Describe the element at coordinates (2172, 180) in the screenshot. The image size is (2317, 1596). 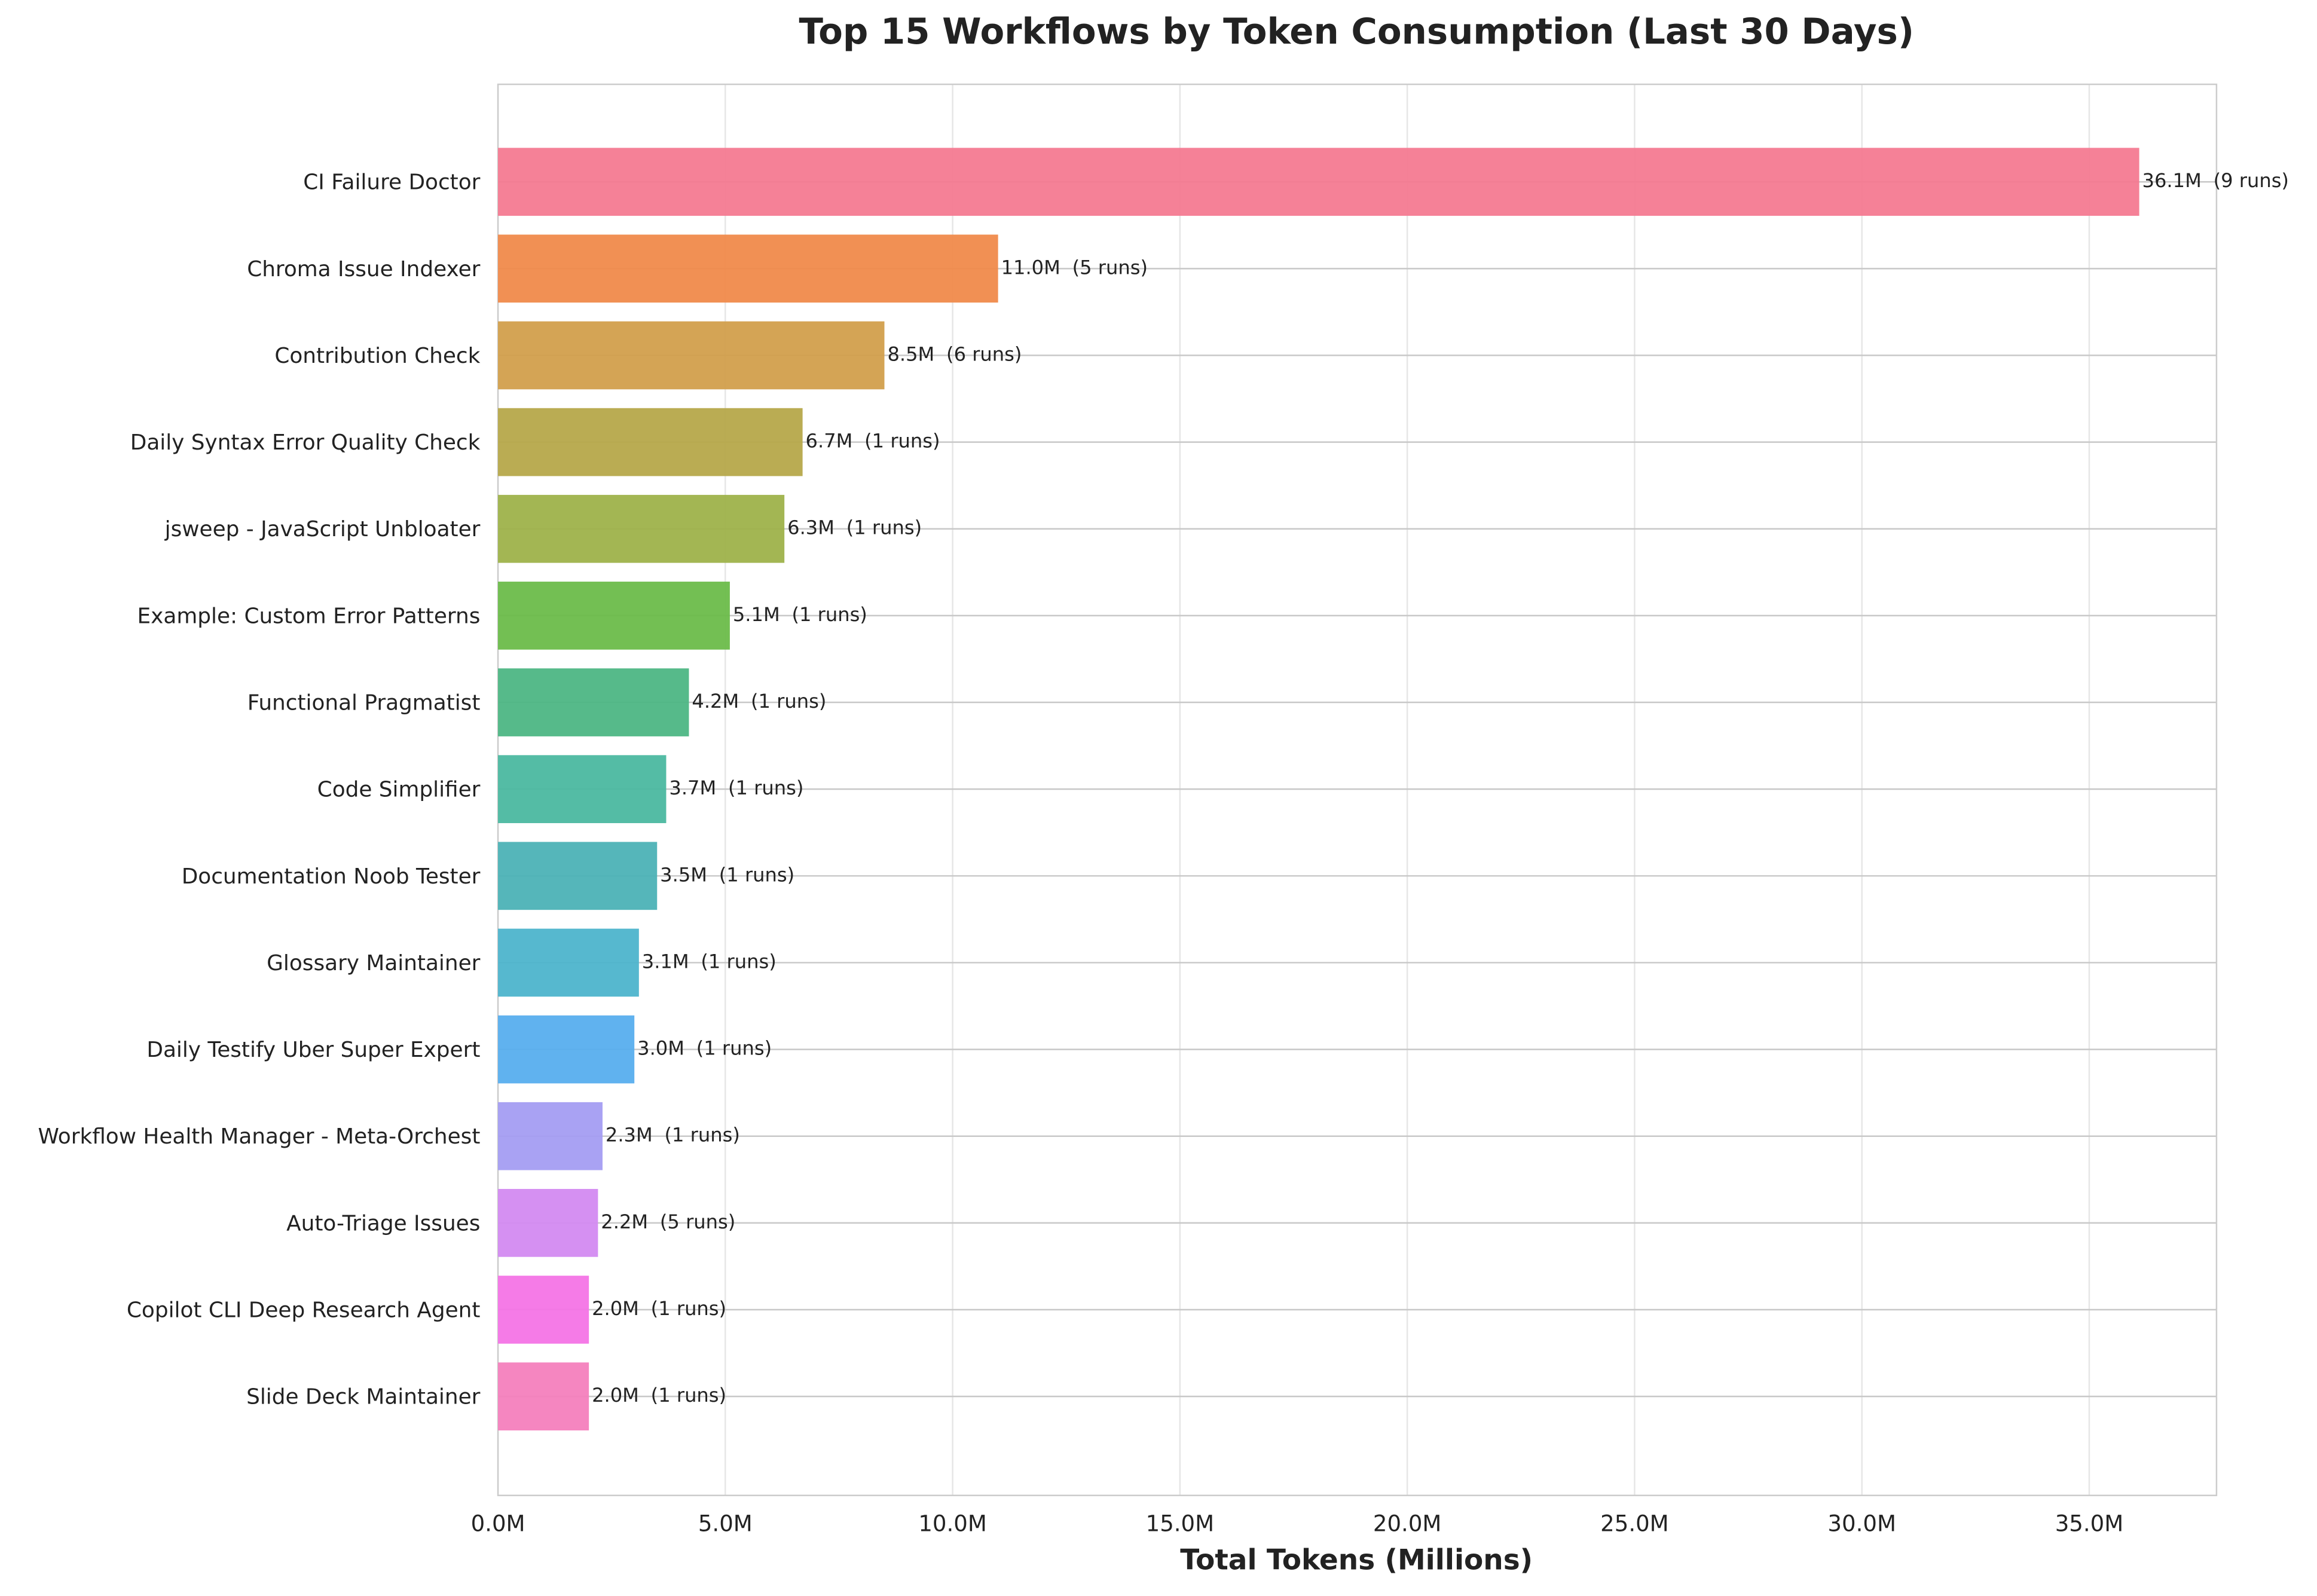
I see `value-text: 36.1M` at that location.